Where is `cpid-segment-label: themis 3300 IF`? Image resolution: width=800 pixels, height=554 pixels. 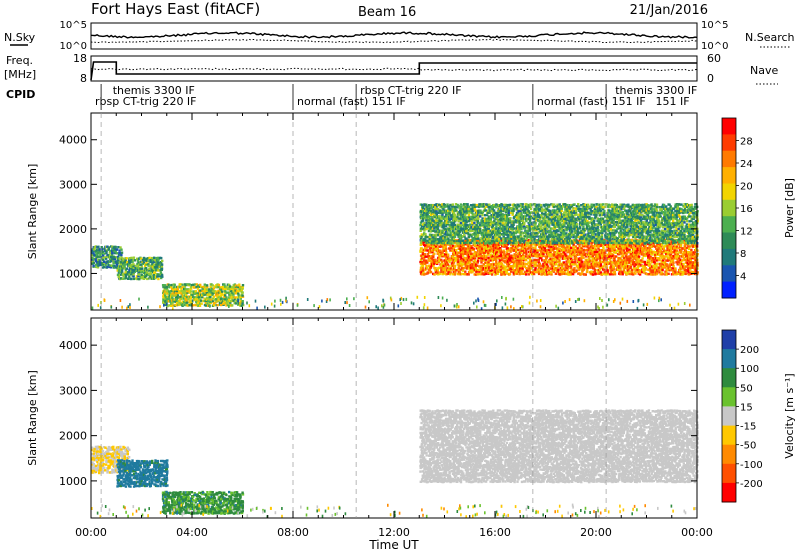
cpid-segment-label: themis 3300 IF is located at coordinates (656, 90).